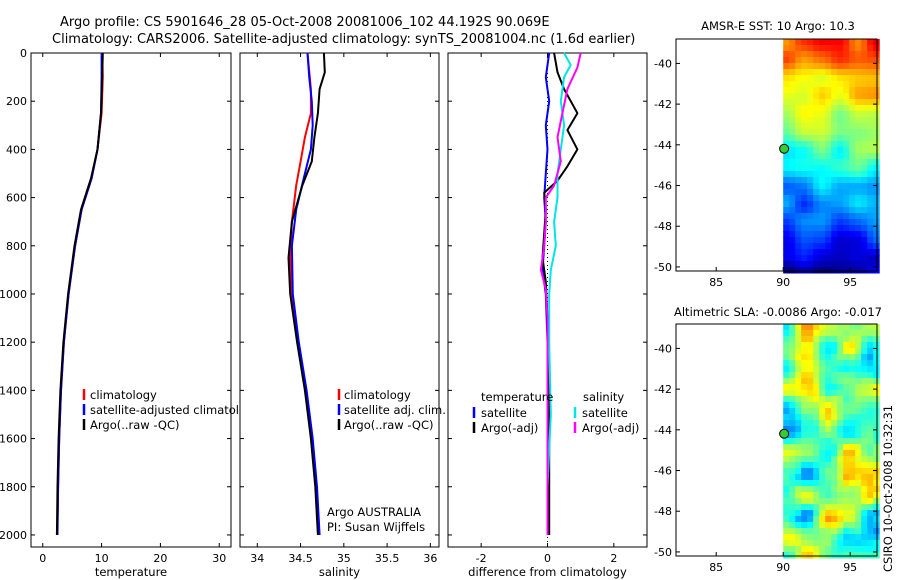 The width and height of the screenshot is (900, 580). I want to click on temperature-ytick-label: 600, so click(16, 198).